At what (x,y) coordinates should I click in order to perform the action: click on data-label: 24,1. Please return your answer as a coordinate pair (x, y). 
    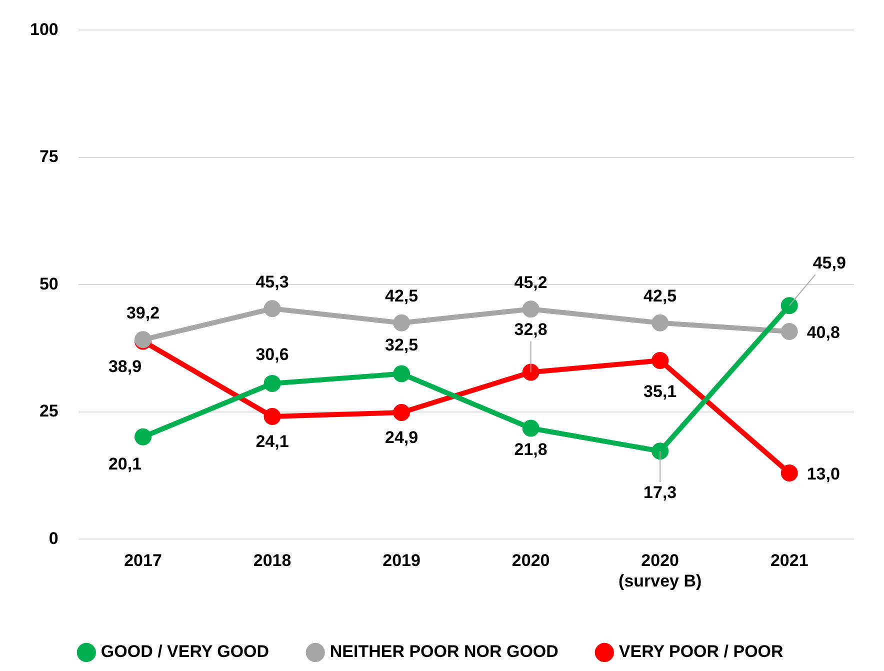
    Looking at the image, I should click on (272, 442).